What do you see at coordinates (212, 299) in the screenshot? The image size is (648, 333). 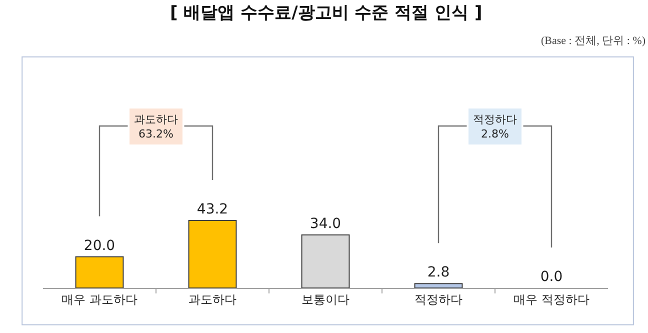 I see `x-tick-label: 과도하다` at bounding box center [212, 299].